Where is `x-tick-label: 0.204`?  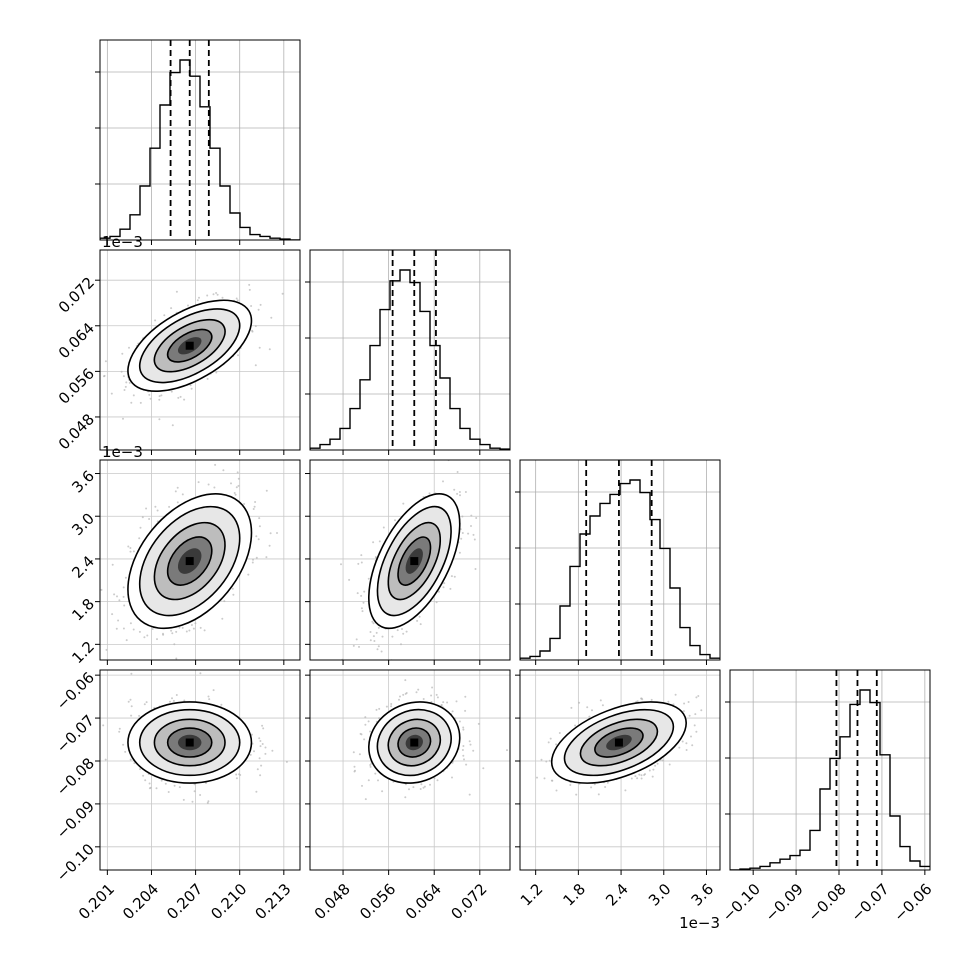 x-tick-label: 0.204 is located at coordinates (140, 901).